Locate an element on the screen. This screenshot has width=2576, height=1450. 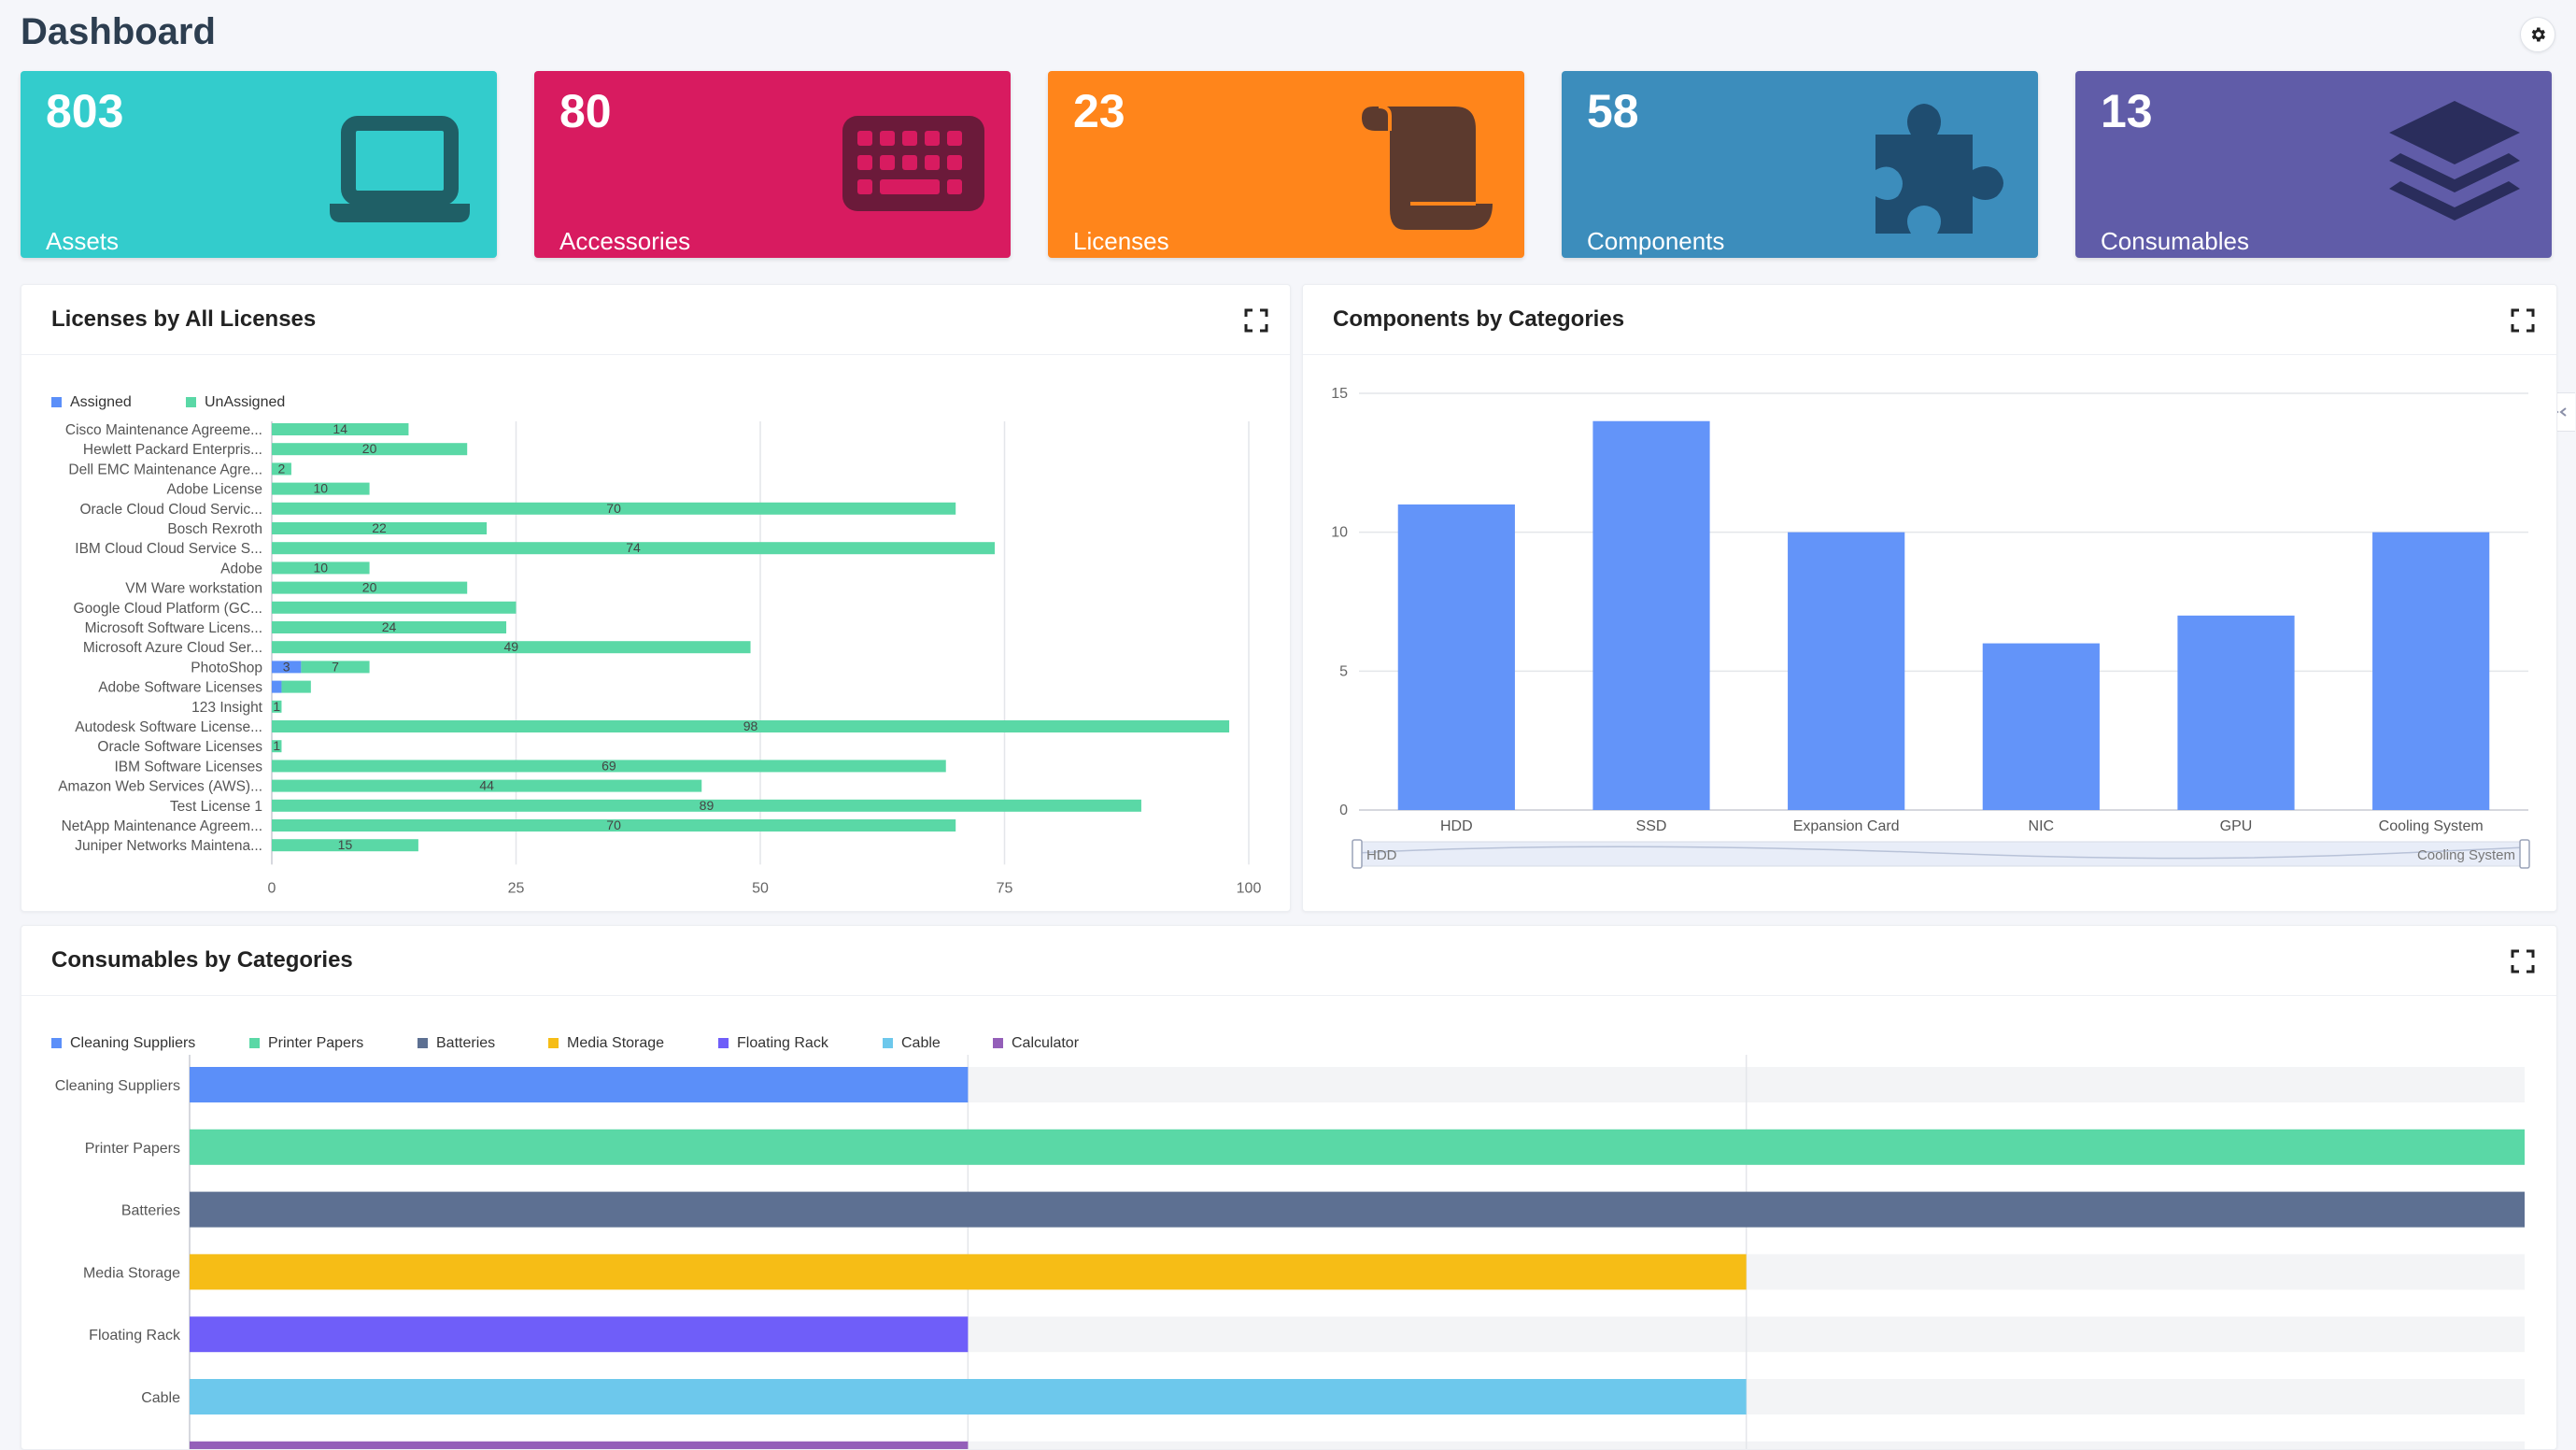
zoom-slider-preview is located at coordinates (1941, 853).